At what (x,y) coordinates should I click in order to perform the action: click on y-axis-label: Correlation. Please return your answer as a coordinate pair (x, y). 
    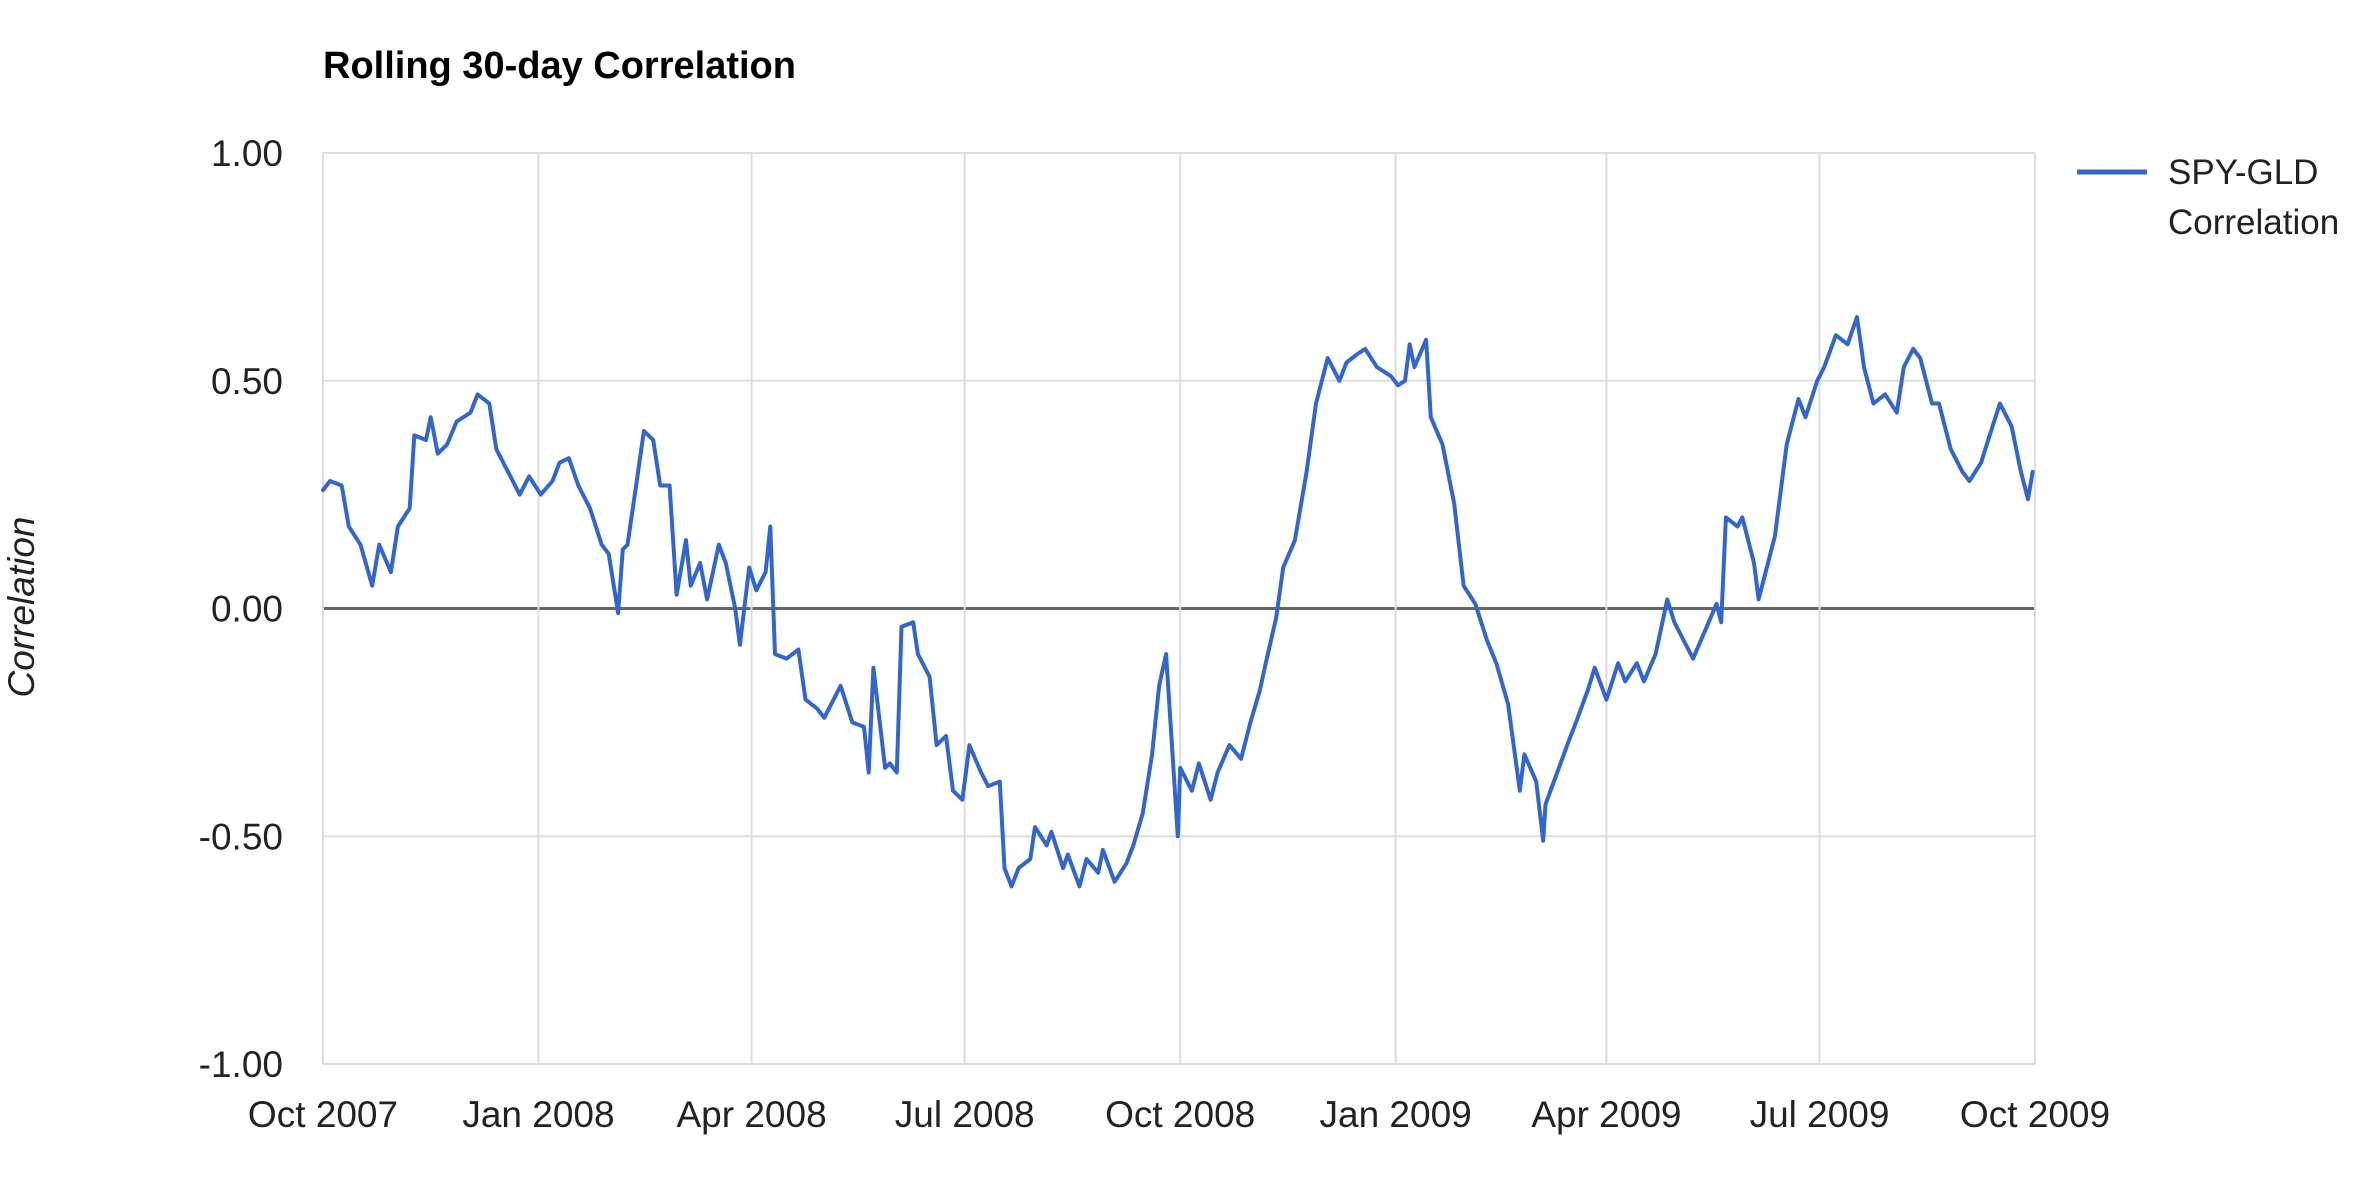
    Looking at the image, I should click on (21, 607).